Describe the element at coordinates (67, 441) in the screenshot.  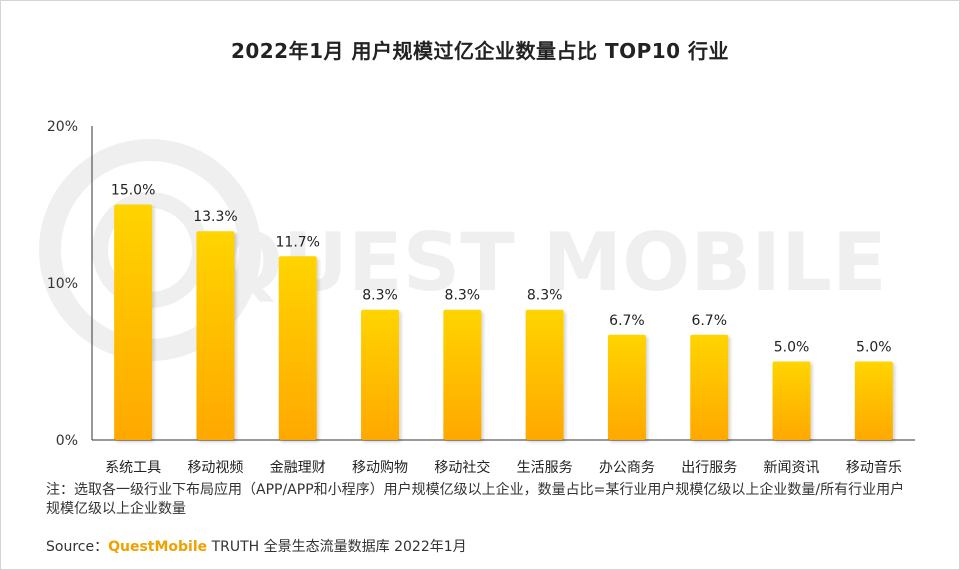
I see `y-tick-label: 0%` at that location.